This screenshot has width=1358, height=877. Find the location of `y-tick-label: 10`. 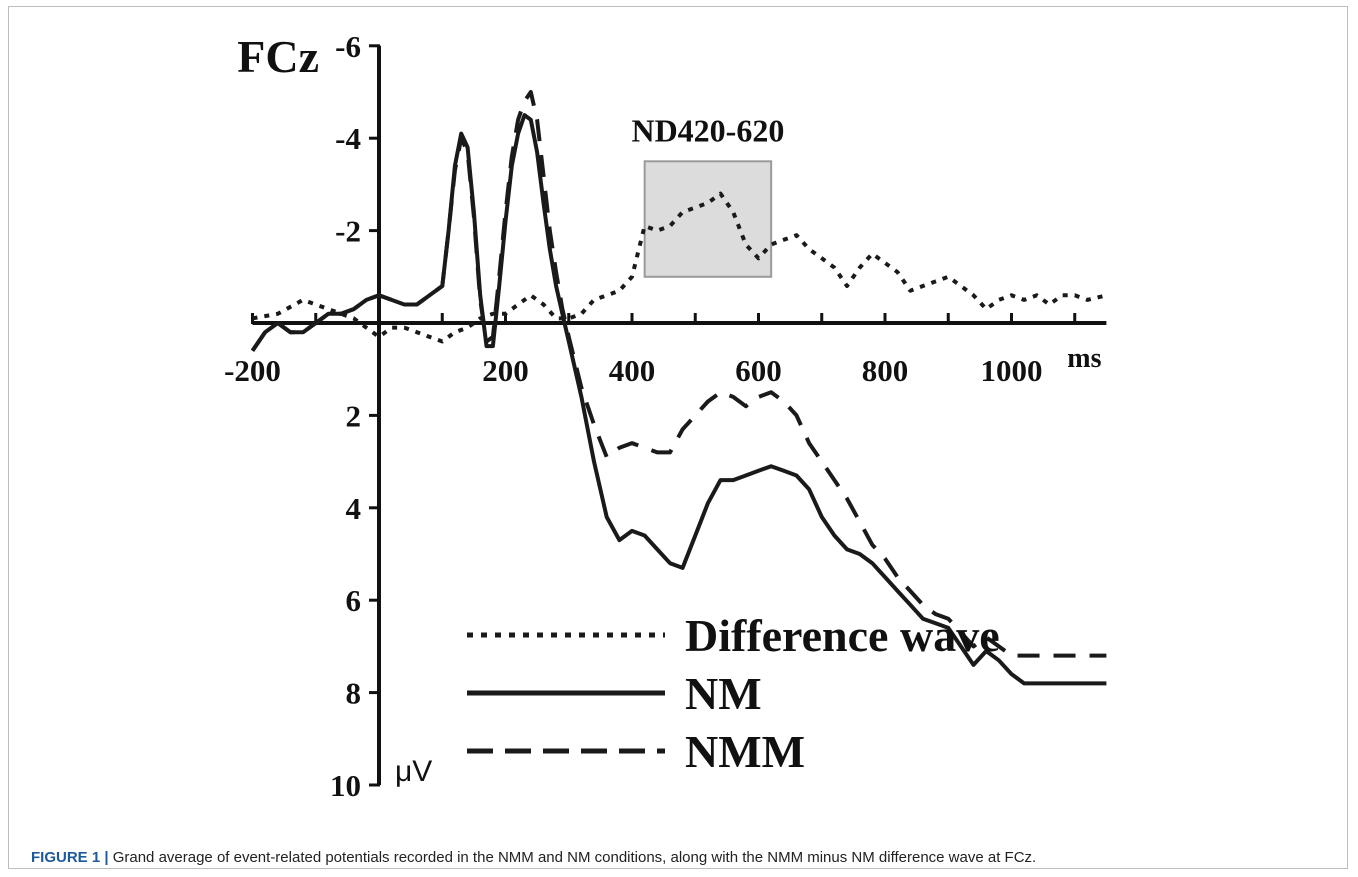

y-tick-label: 10 is located at coordinates (345, 785).